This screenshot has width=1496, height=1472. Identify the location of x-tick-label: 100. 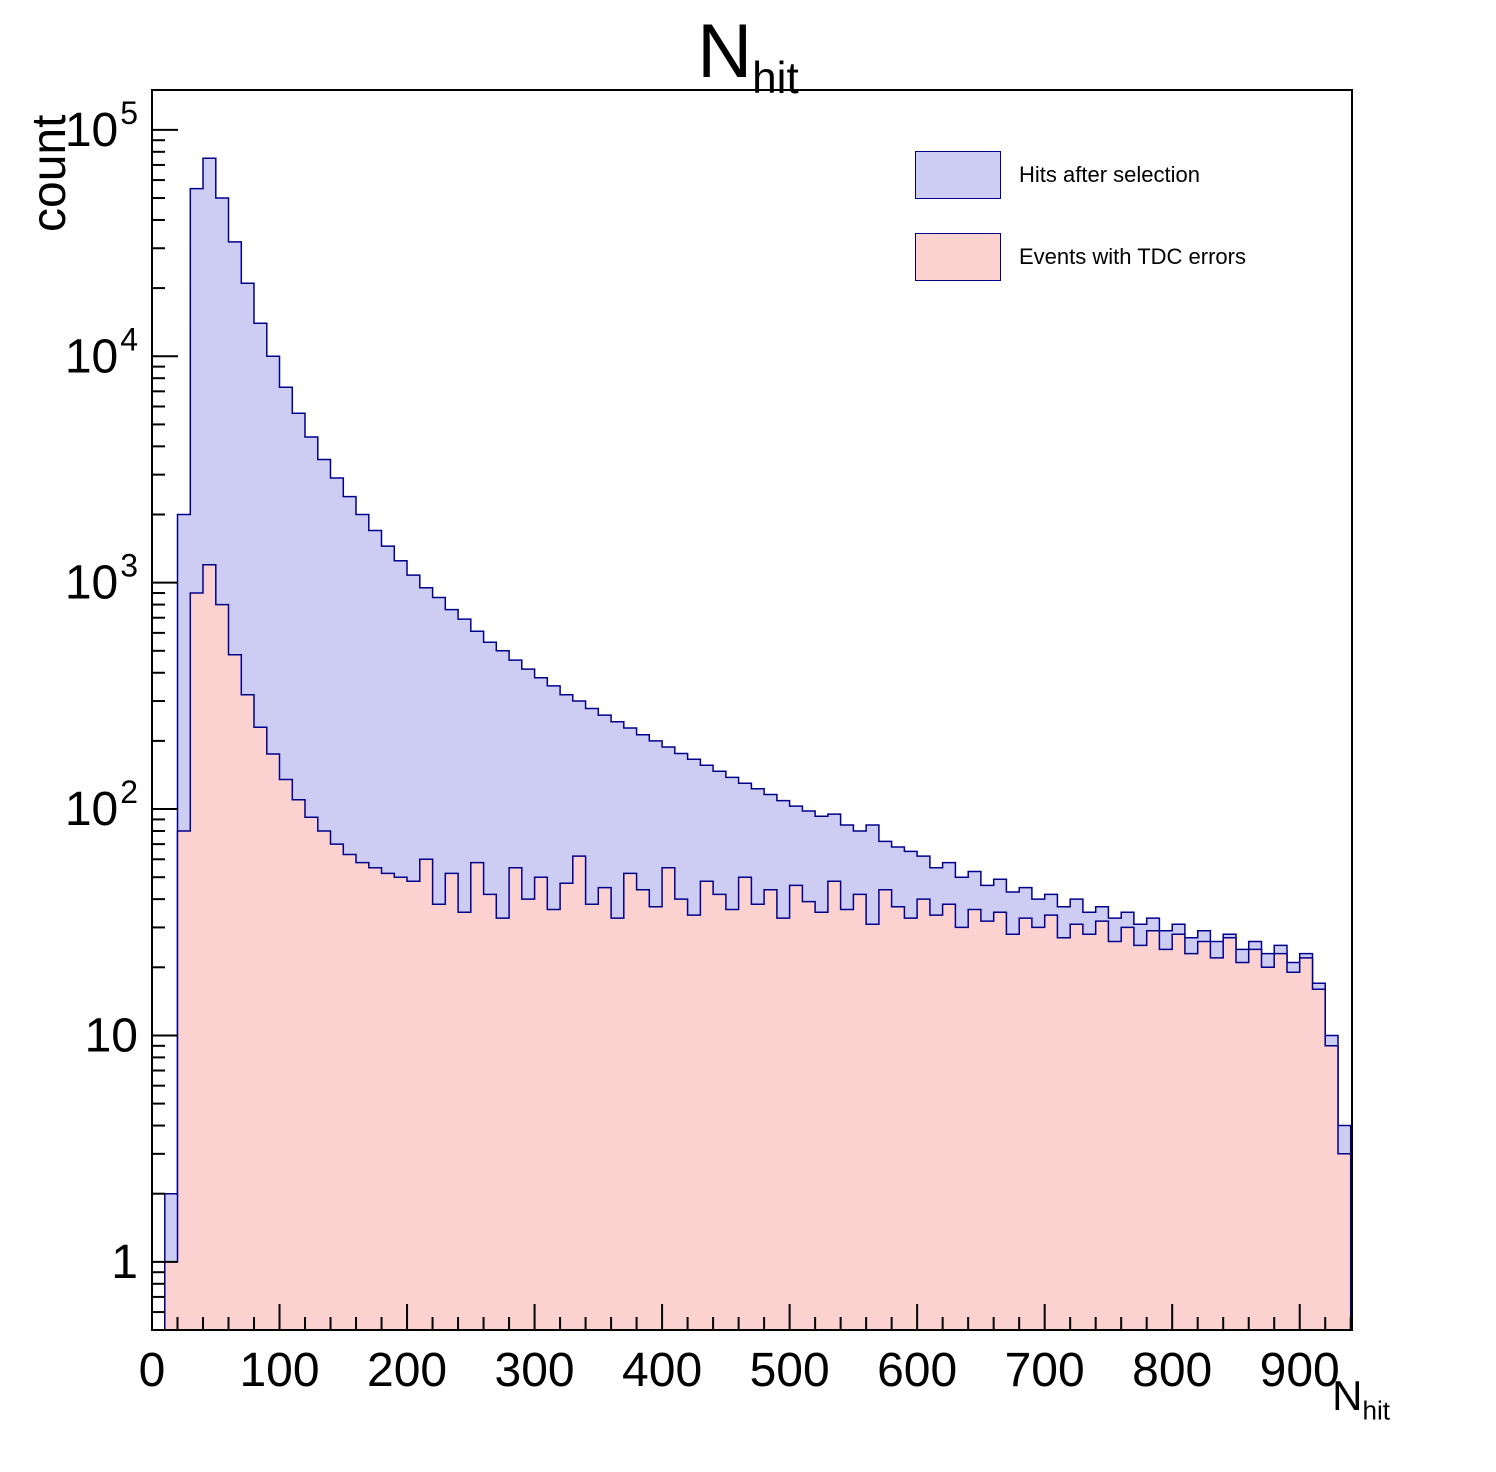
(279, 1370).